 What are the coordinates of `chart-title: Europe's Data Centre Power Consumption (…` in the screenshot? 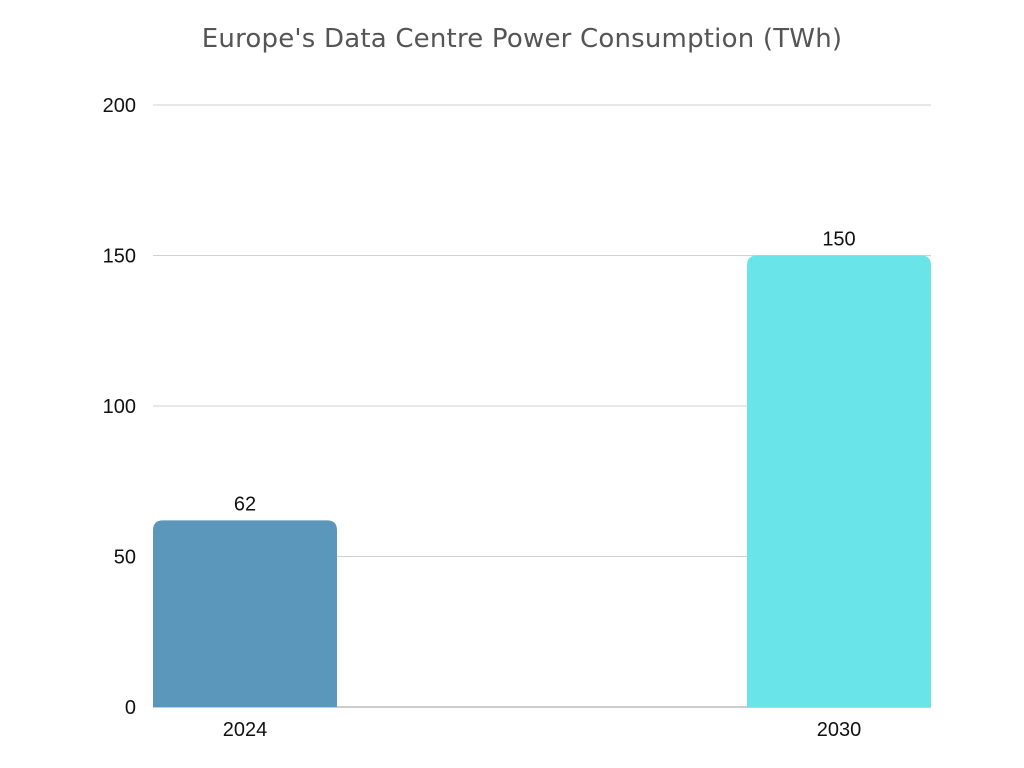 It's located at (522, 39).